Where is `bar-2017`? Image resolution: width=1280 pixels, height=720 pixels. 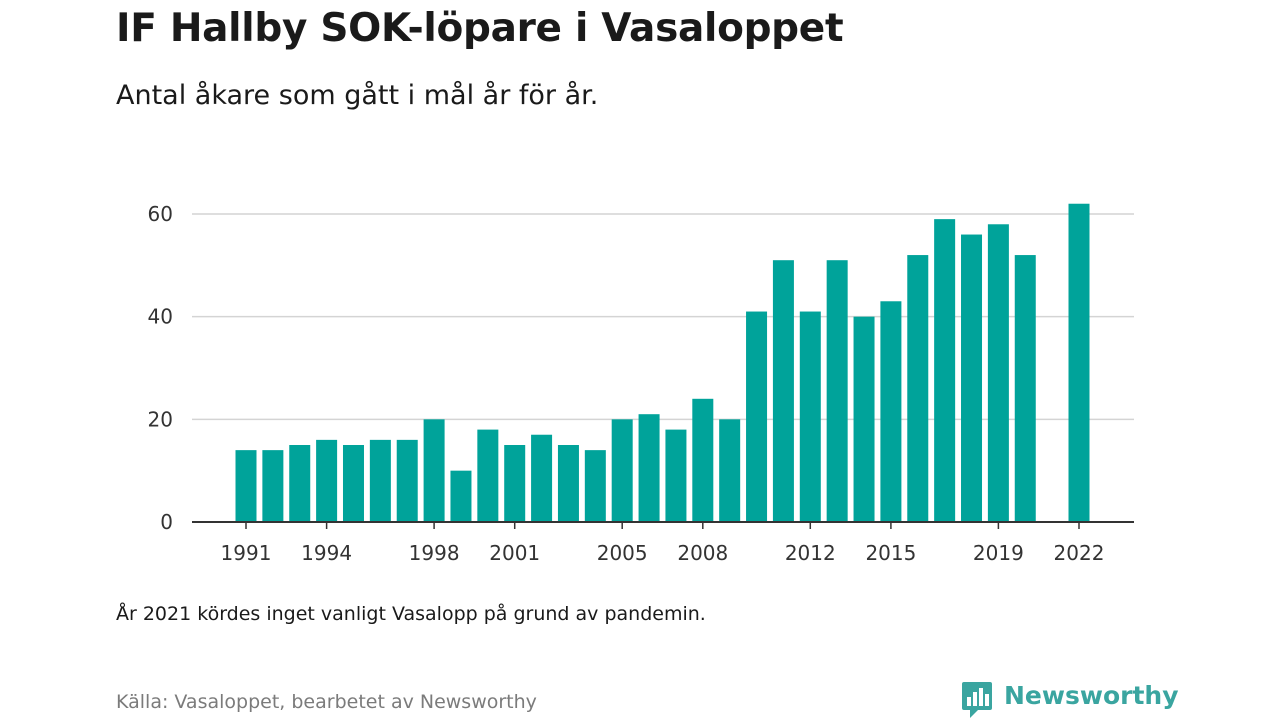
bar-2017 is located at coordinates (945, 370).